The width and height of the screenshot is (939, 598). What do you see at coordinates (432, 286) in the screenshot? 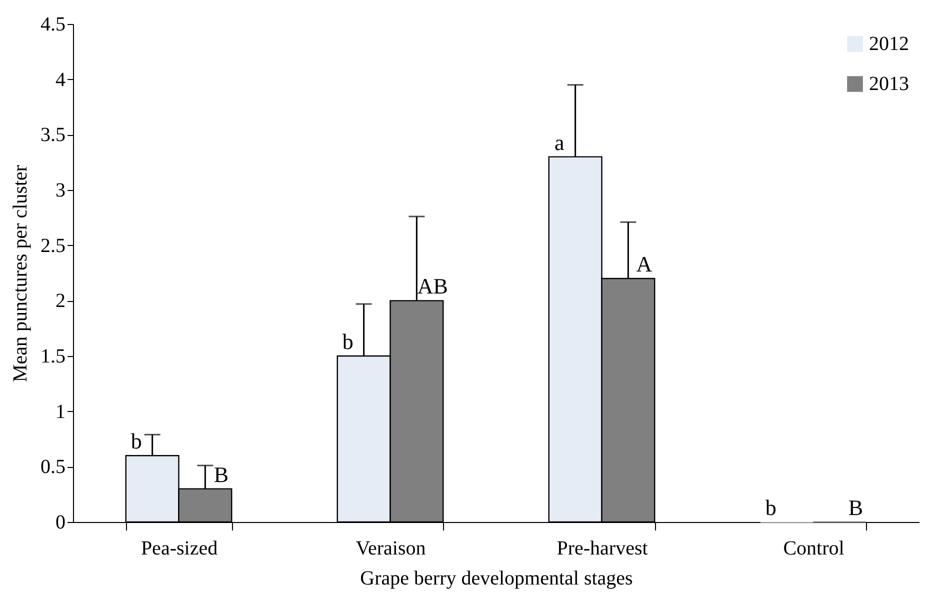
I see `data-label: AB` at bounding box center [432, 286].